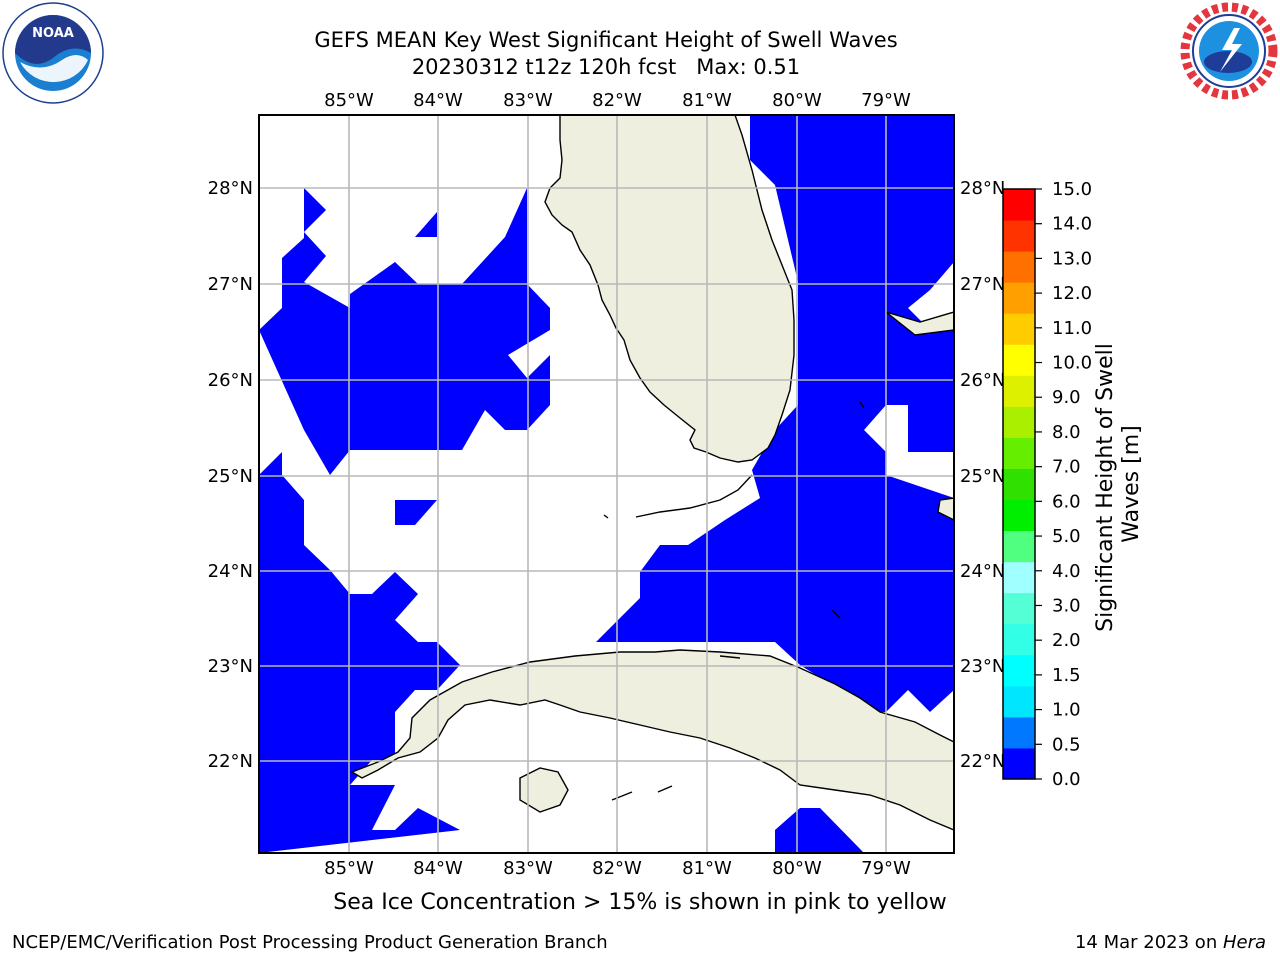 The width and height of the screenshot is (1280, 960). I want to click on keys-islets, so click(734, 601).